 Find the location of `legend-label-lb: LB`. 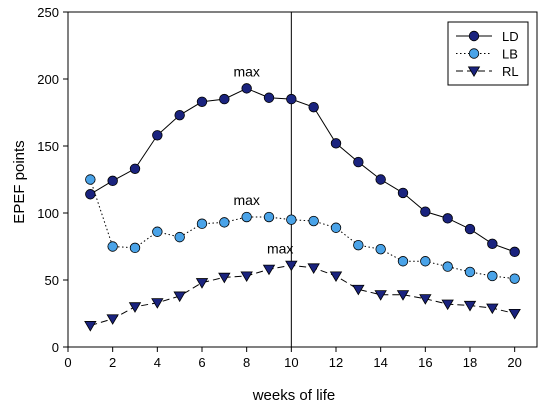

legend-label-lb: LB is located at coordinates (510, 54).